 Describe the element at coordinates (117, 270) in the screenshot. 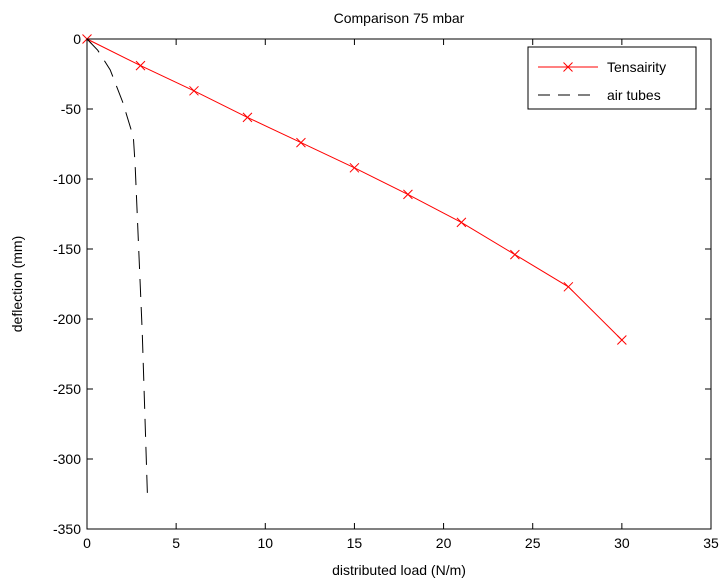

I see `series-line-air-tubes` at that location.